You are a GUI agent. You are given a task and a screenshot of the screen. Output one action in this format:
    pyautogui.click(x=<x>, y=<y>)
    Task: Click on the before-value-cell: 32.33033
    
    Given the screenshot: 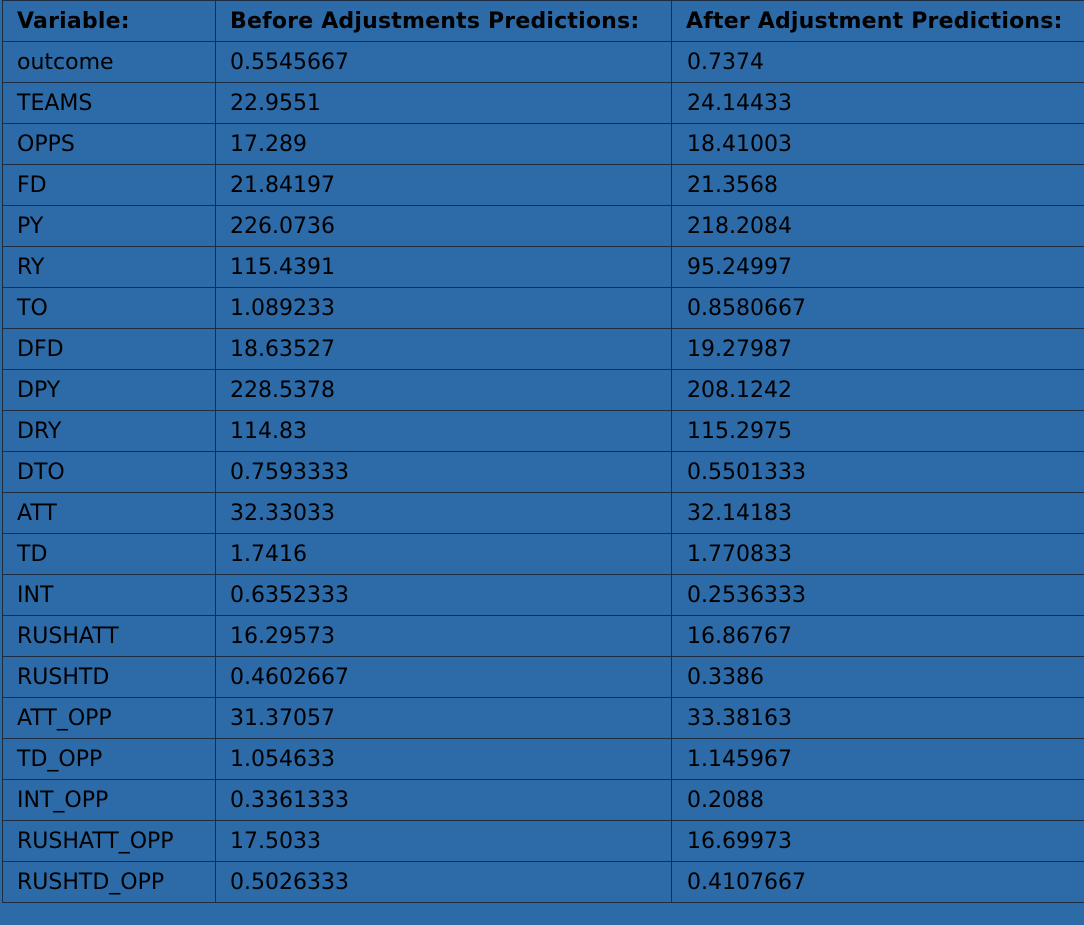 What is the action you would take?
    pyautogui.click(x=443, y=513)
    